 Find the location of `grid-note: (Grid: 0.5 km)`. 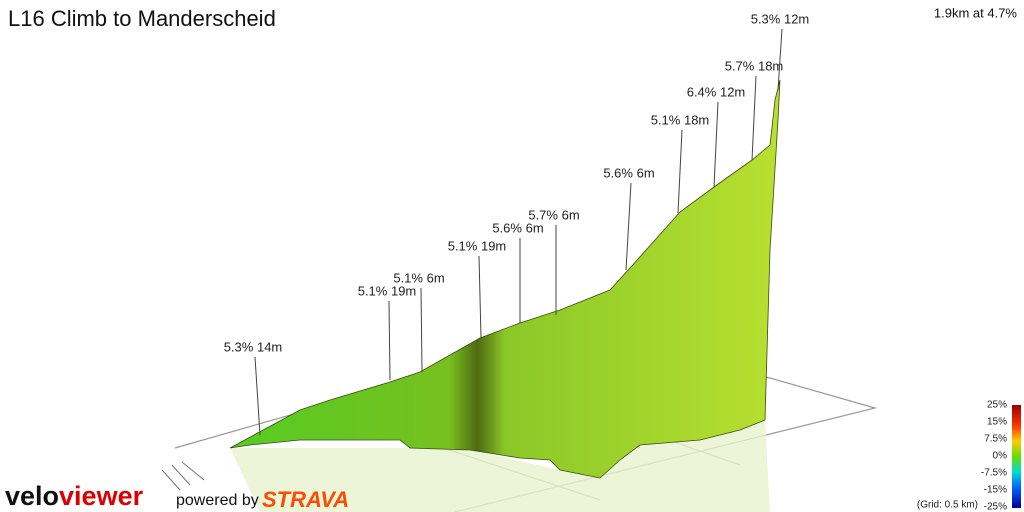

grid-note: (Grid: 0.5 km) is located at coordinates (947, 505).